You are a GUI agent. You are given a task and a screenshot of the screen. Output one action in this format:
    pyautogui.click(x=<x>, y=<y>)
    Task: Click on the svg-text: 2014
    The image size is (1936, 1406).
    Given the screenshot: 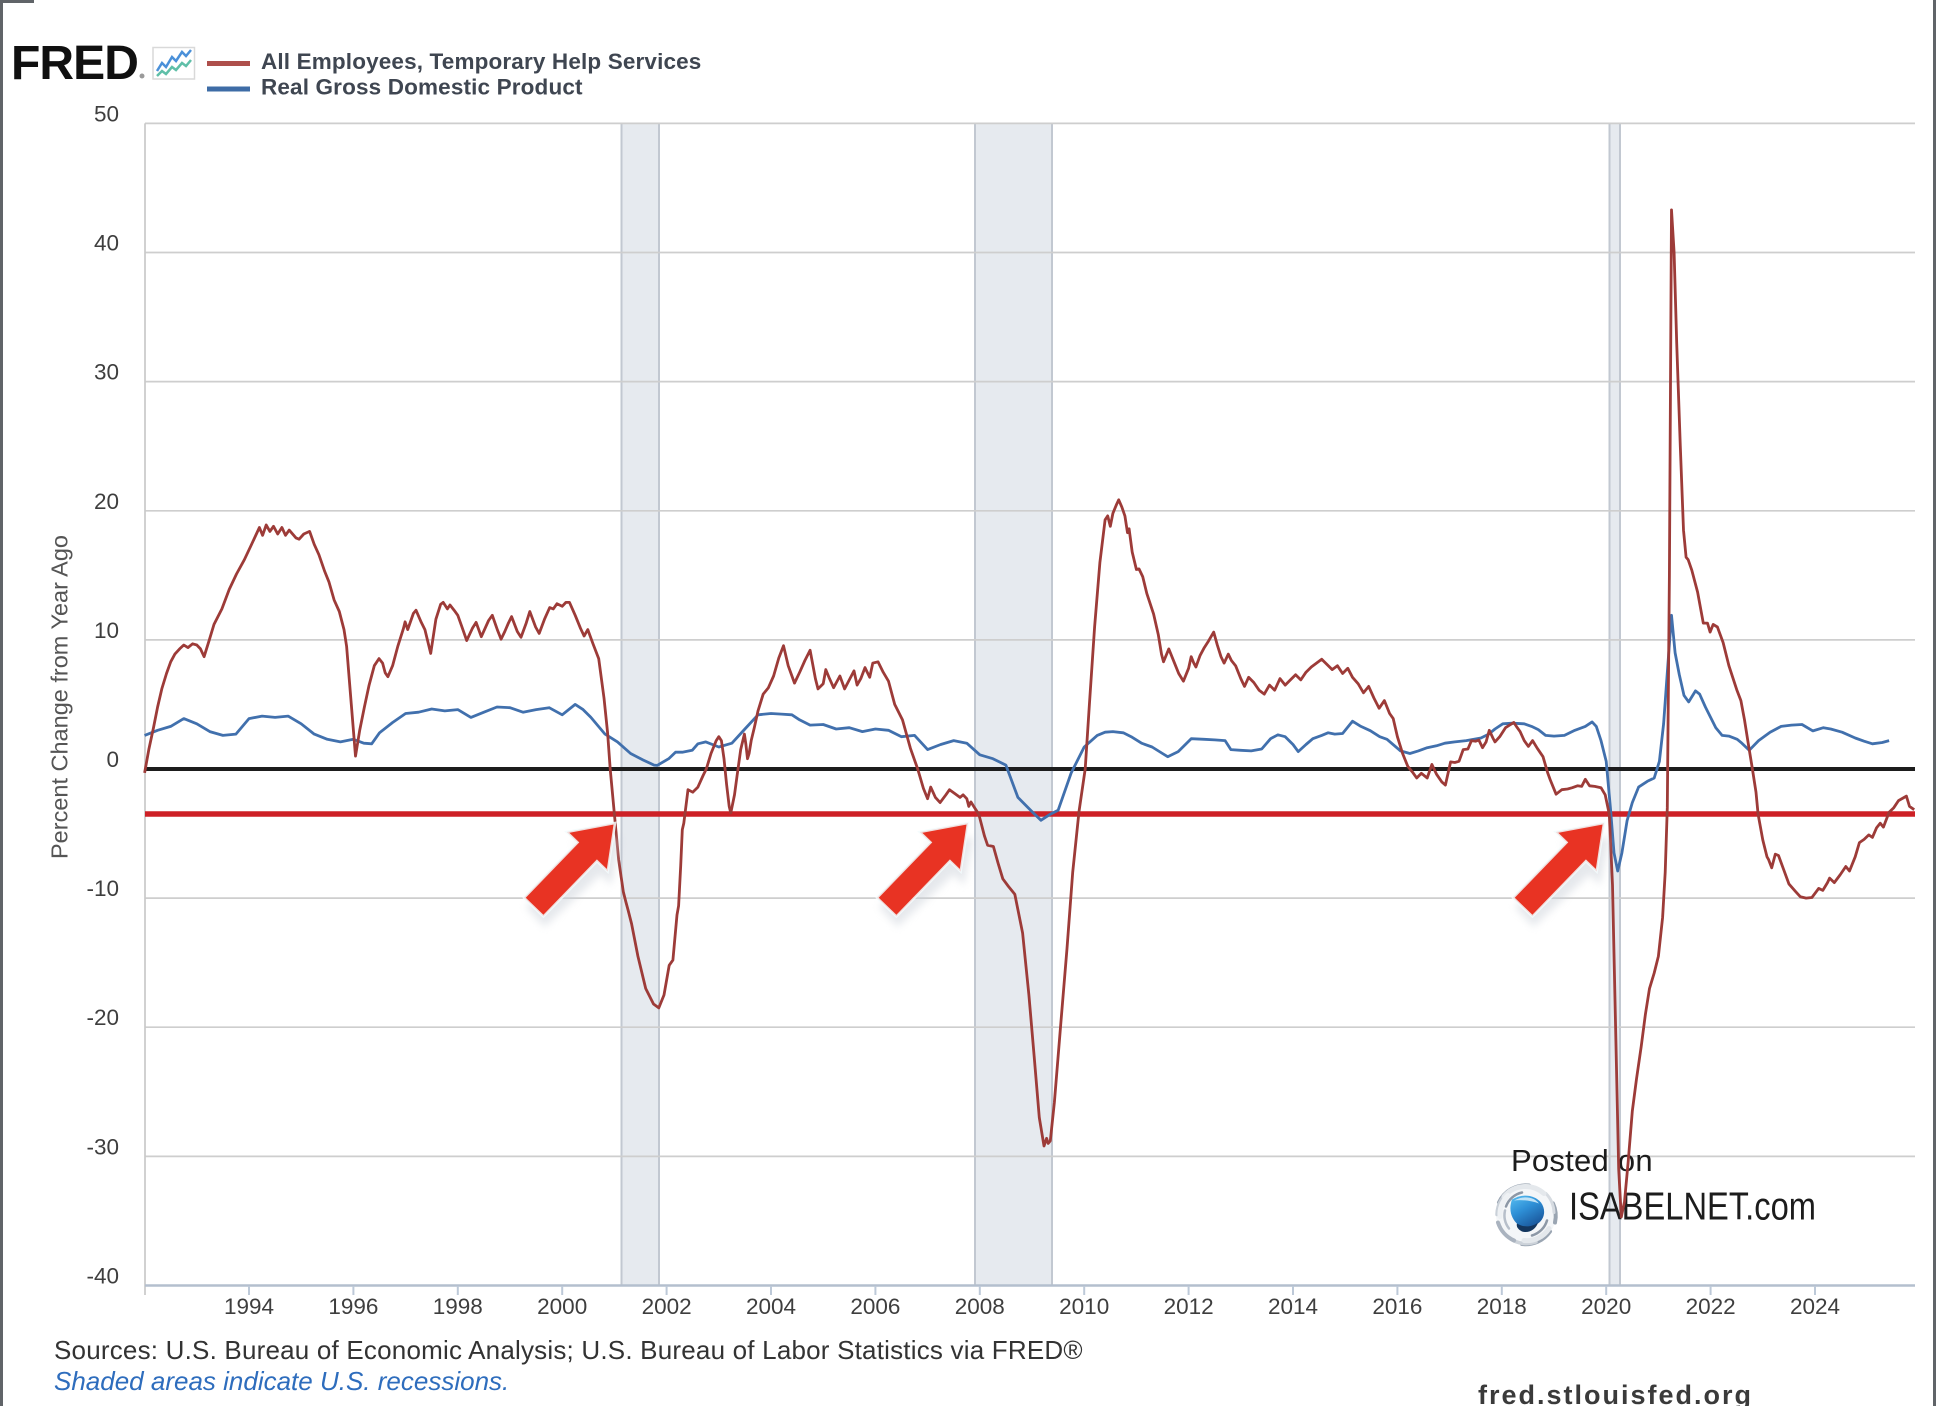 What is the action you would take?
    pyautogui.click(x=1293, y=1306)
    